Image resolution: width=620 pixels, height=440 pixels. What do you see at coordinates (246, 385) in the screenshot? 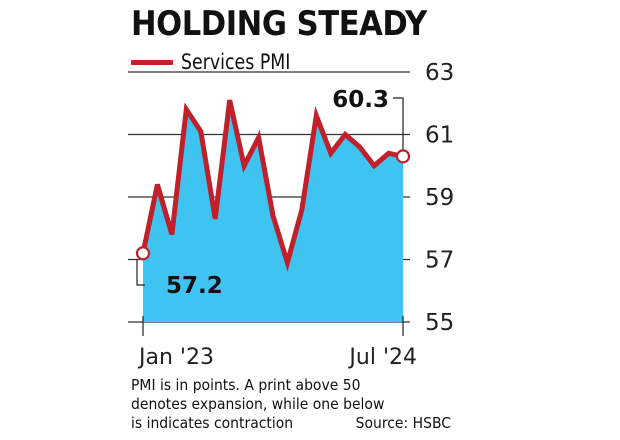
I see `footnote-line-1: PMI is in points. A print above 50` at bounding box center [246, 385].